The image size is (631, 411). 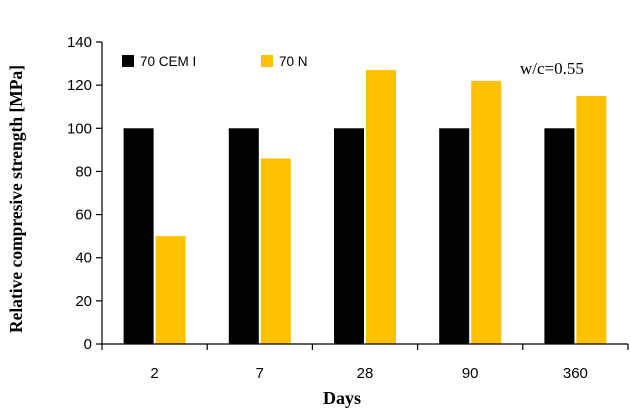 What do you see at coordinates (83, 215) in the screenshot?
I see `y-tick-label: 60` at bounding box center [83, 215].